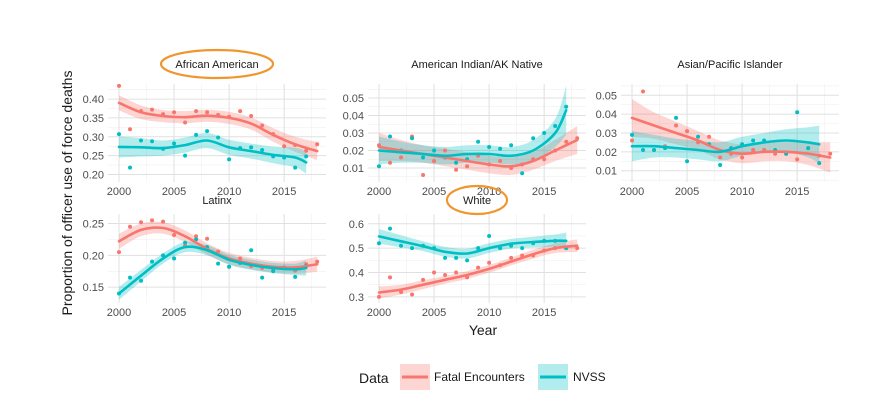  I want to click on y-tick-label: 0.4, so click(356, 274).